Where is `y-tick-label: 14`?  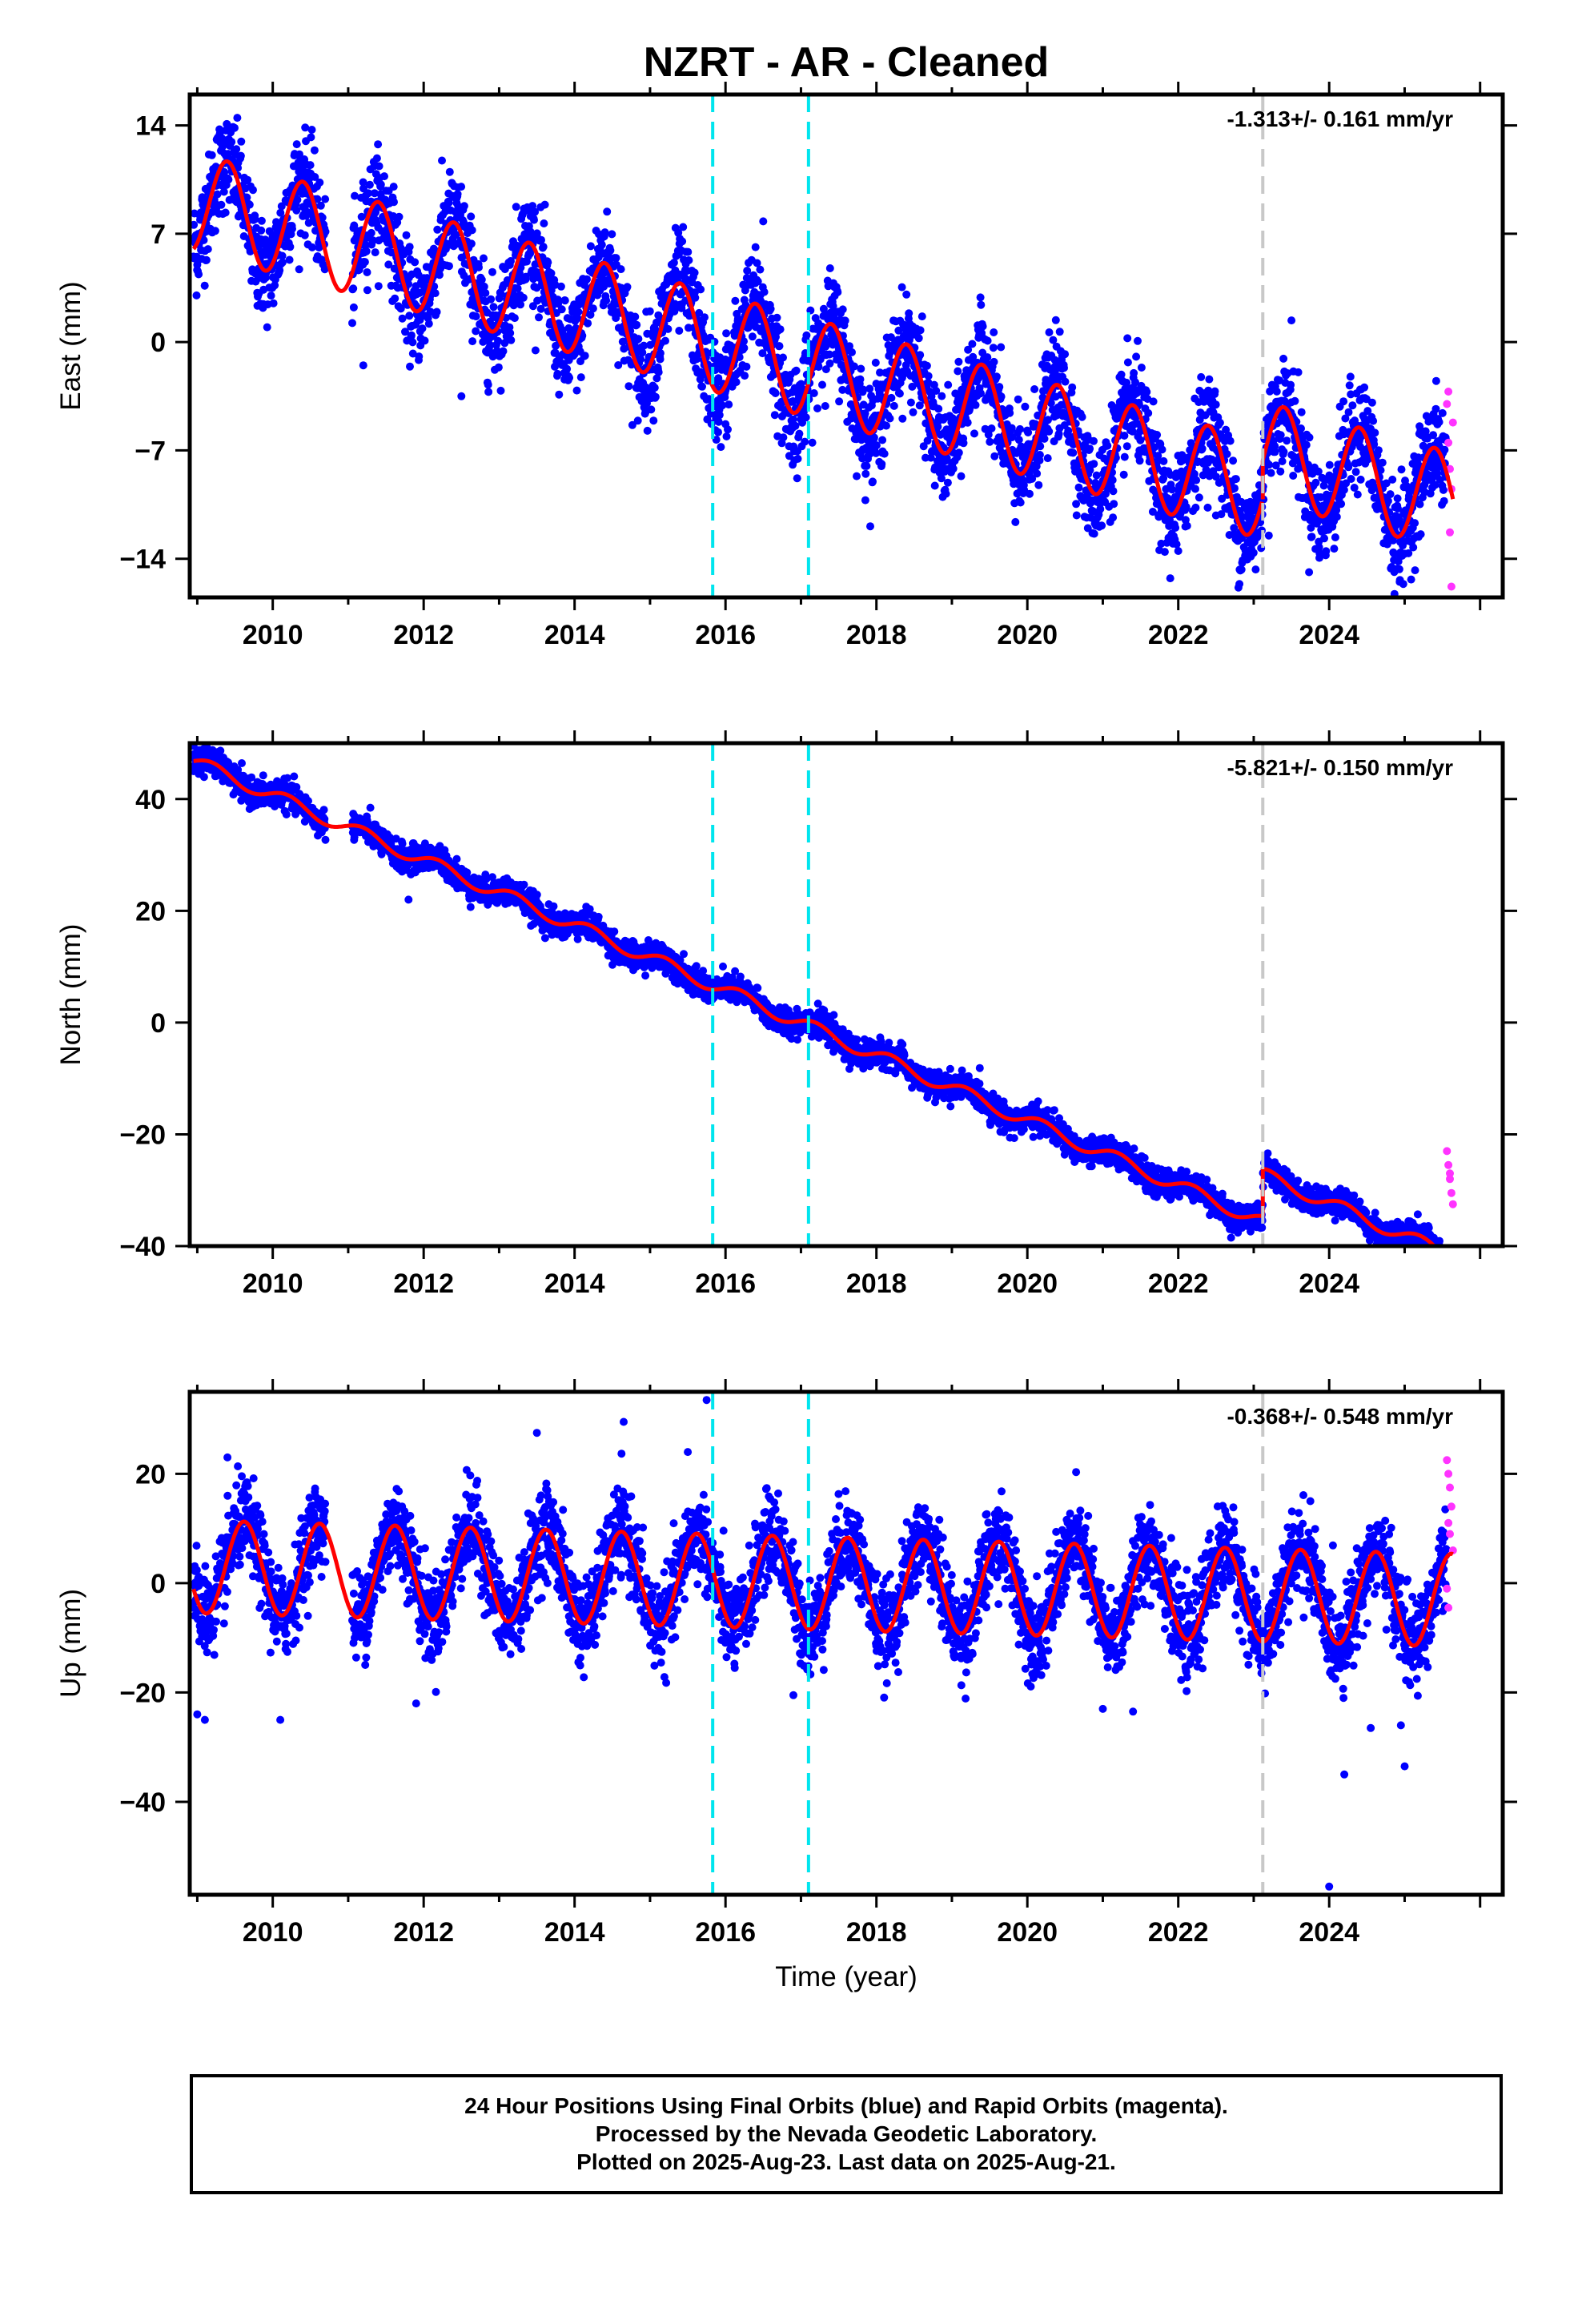 y-tick-label: 14 is located at coordinates (151, 126).